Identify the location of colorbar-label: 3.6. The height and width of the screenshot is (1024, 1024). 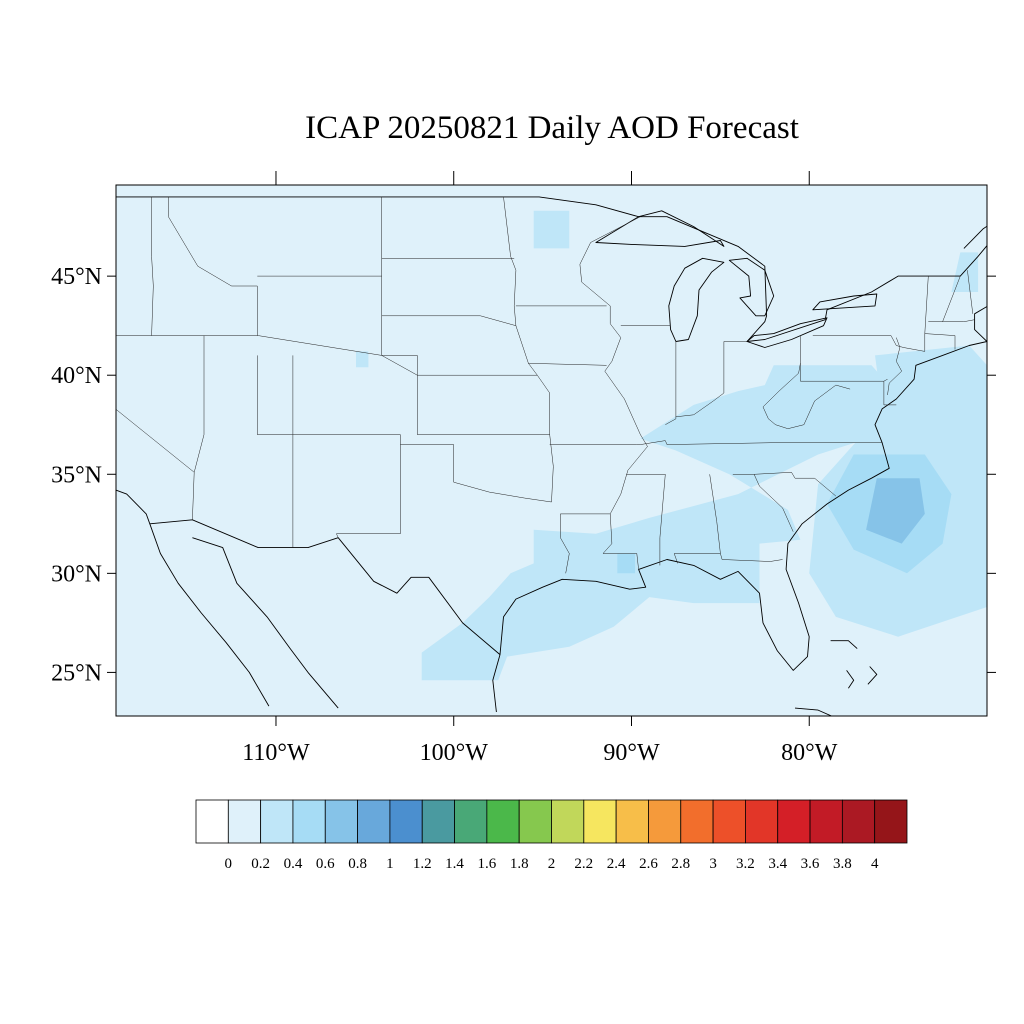
(810, 864).